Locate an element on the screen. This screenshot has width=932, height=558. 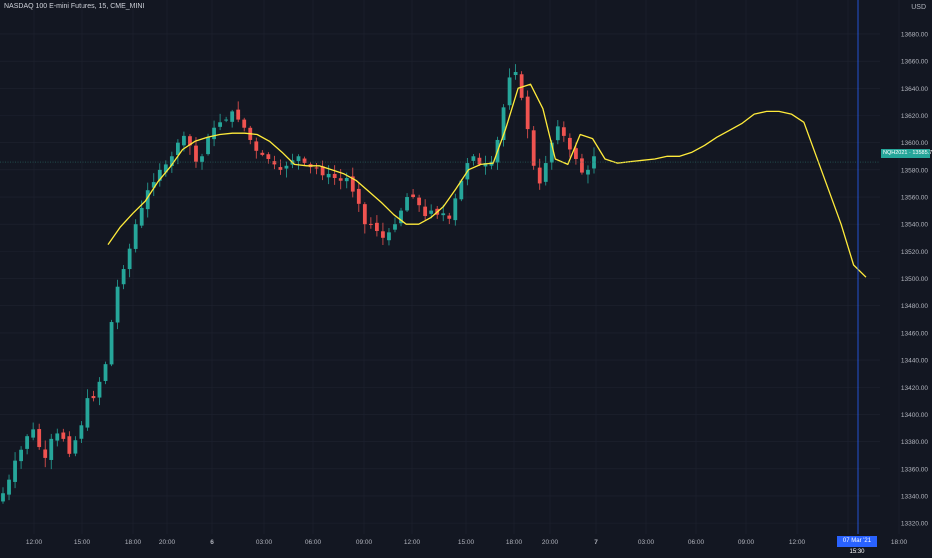
x-tick-label: 09:00 is located at coordinates (364, 542).